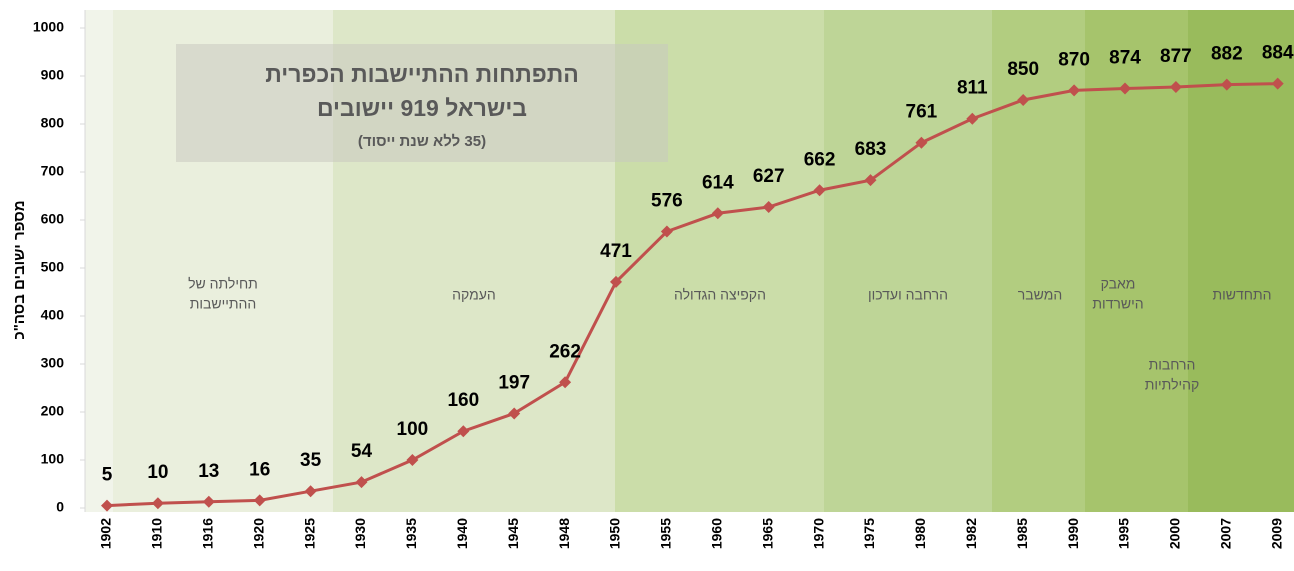  I want to click on x-tick-label: 1990, so click(1073, 533).